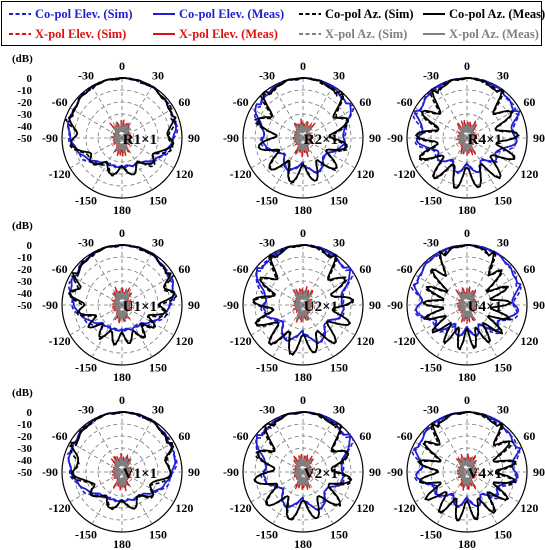  I want to click on unit-label: (dB), so click(22, 59).